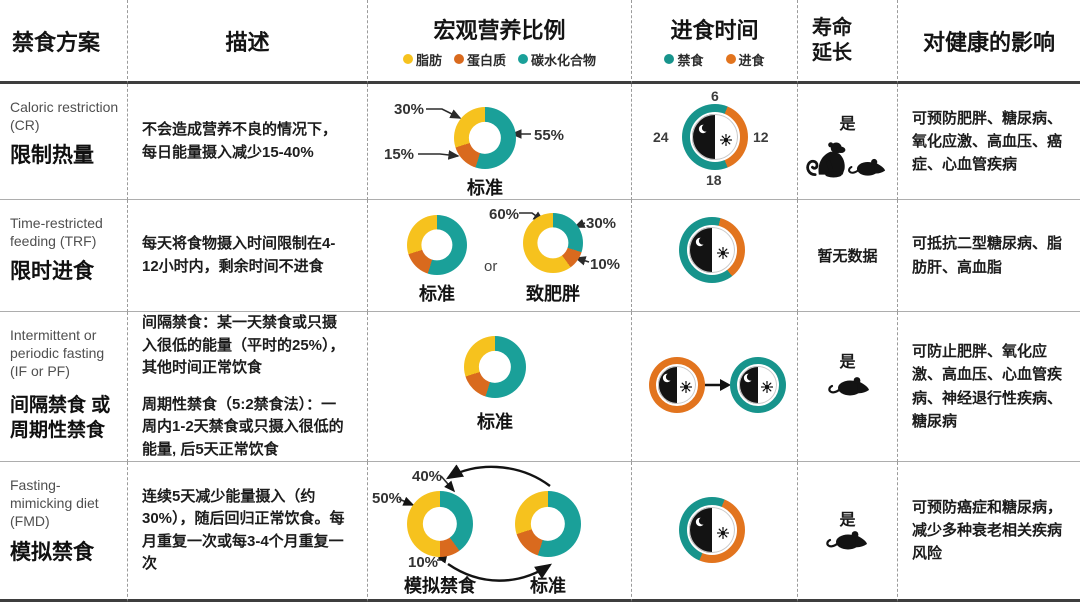 Image resolution: width=1080 pixels, height=602 pixels. Describe the element at coordinates (669, 59) in the screenshot. I see `fasting-dot-icon` at that location.